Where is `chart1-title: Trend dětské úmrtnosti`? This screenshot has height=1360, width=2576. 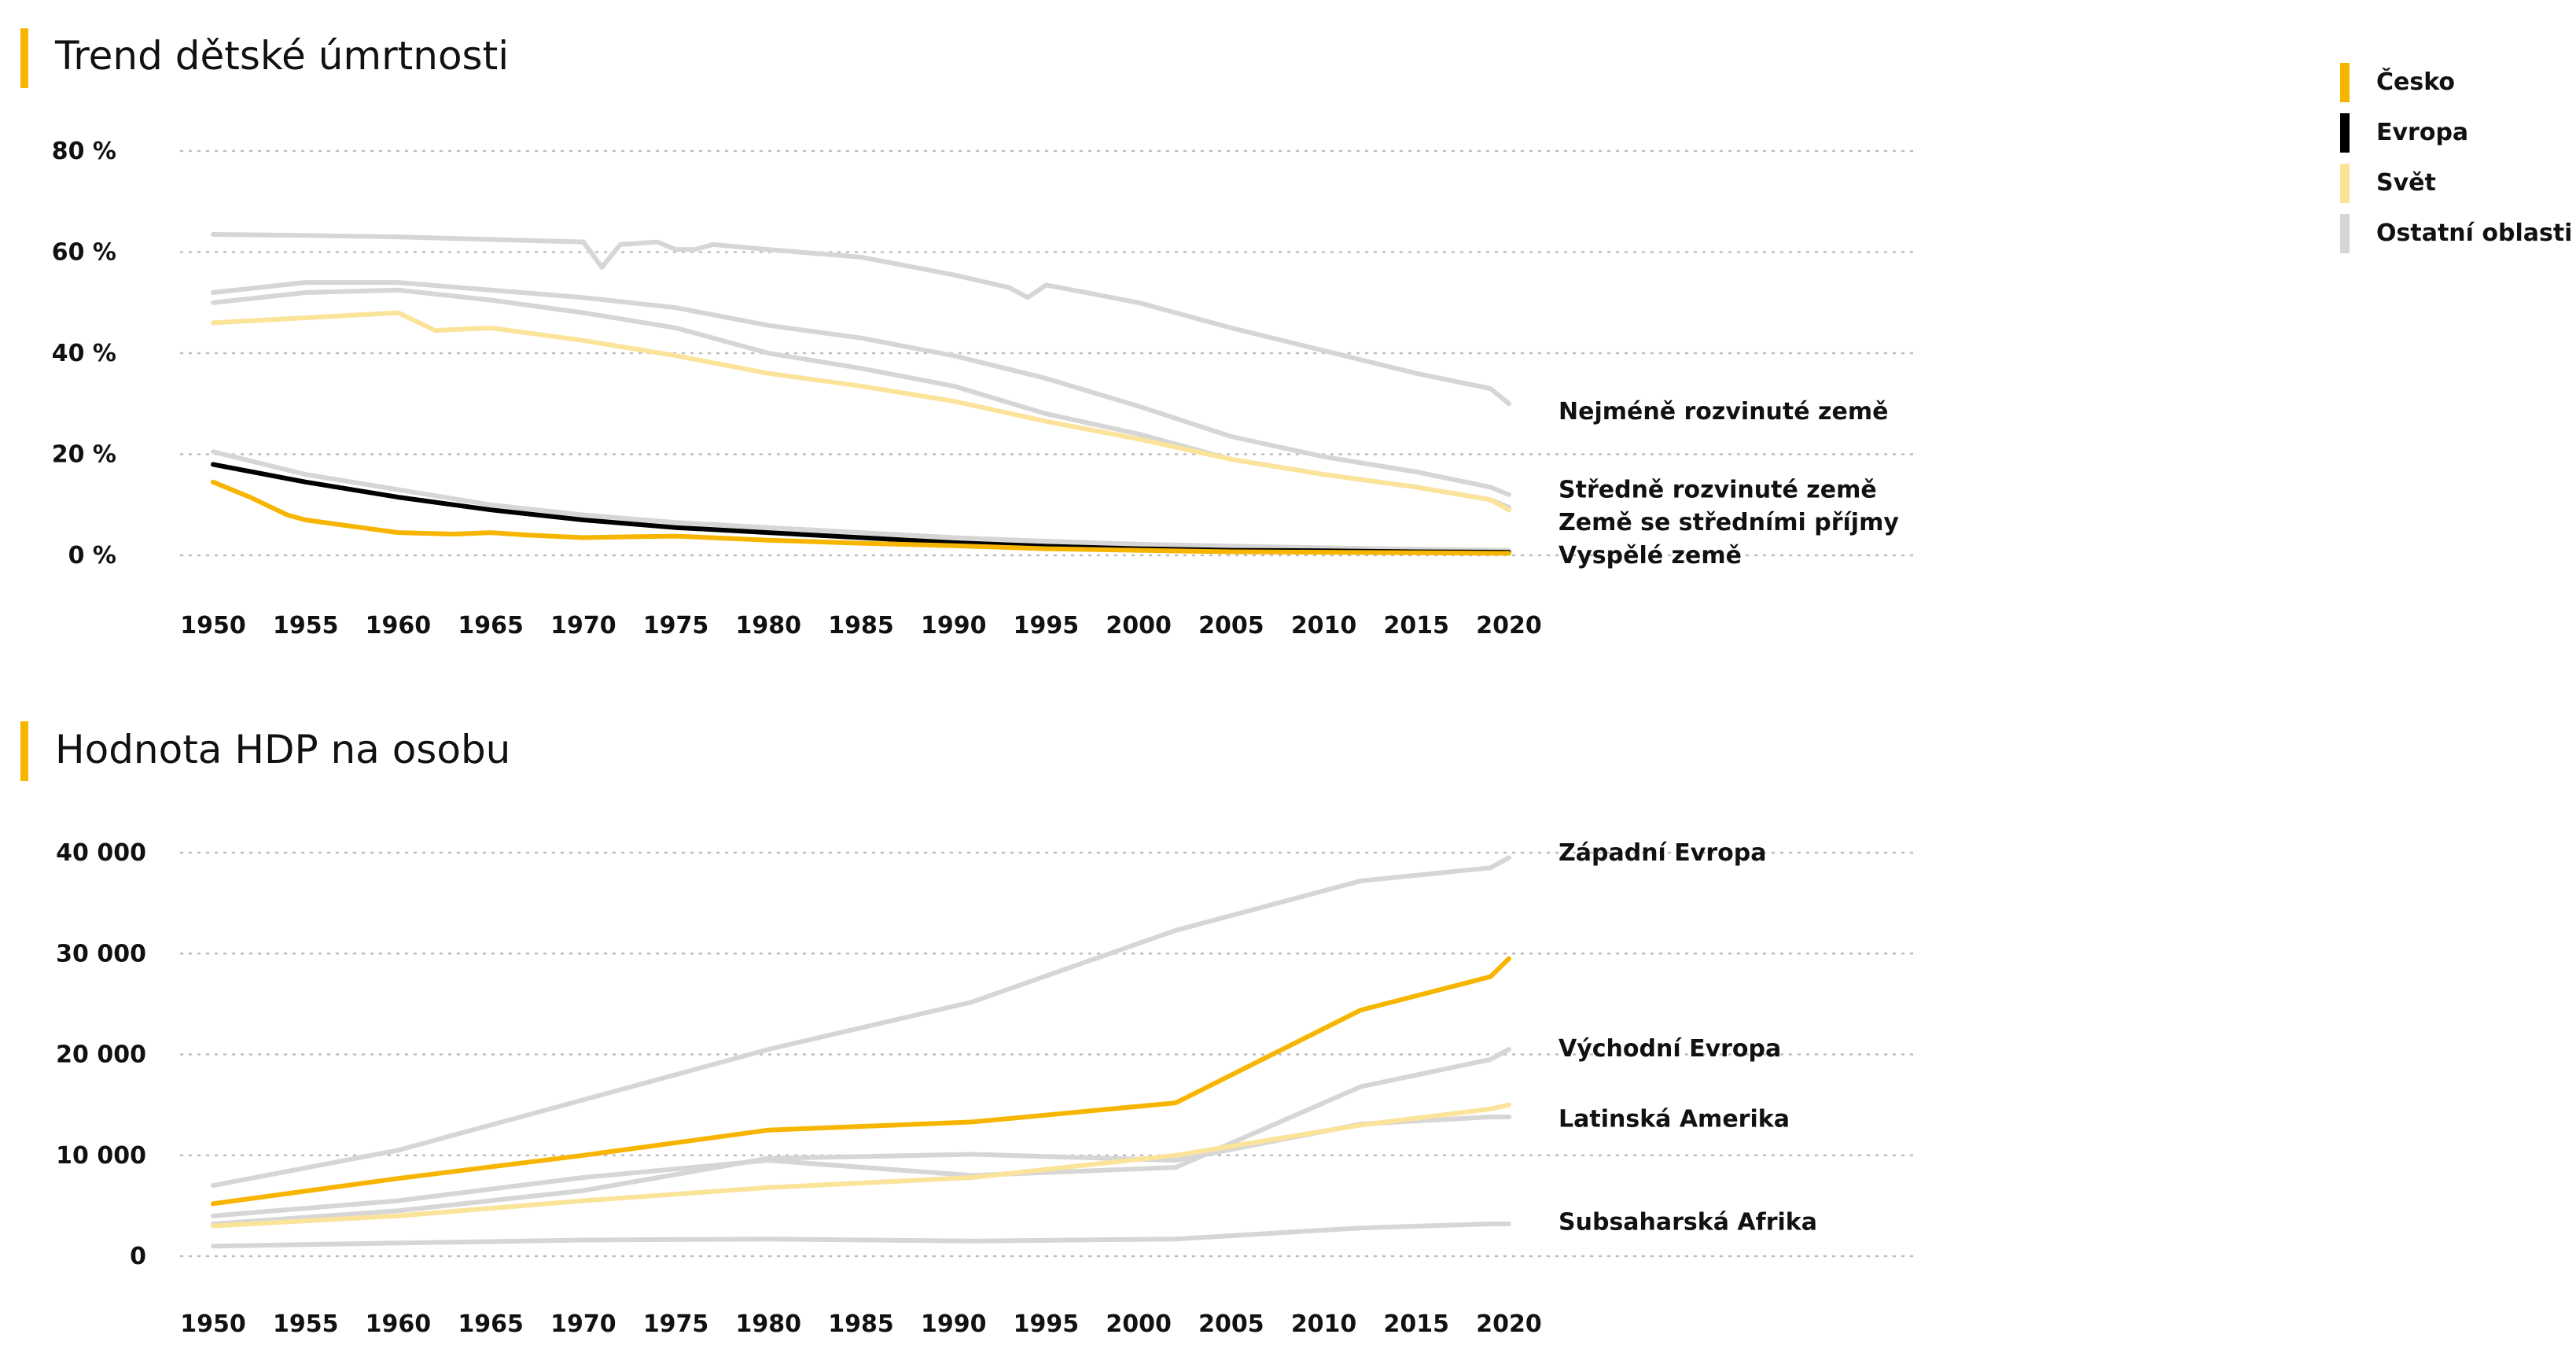 chart1-title: Trend dětské úmrtnosti is located at coordinates (281, 56).